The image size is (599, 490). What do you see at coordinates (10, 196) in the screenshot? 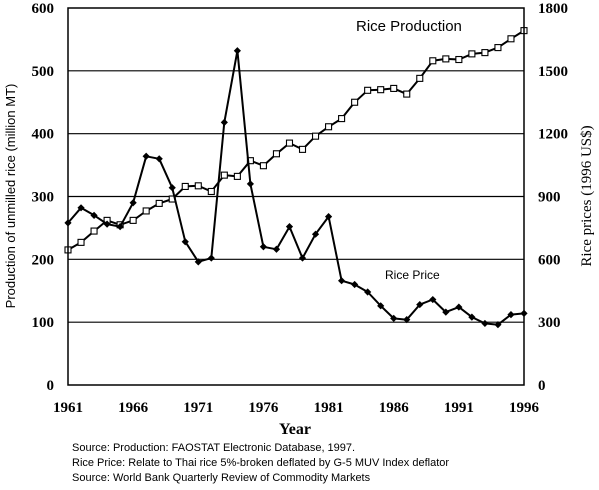
I see `y-axis-title-left: Production of unmilled rice (million MT)` at bounding box center [10, 196].